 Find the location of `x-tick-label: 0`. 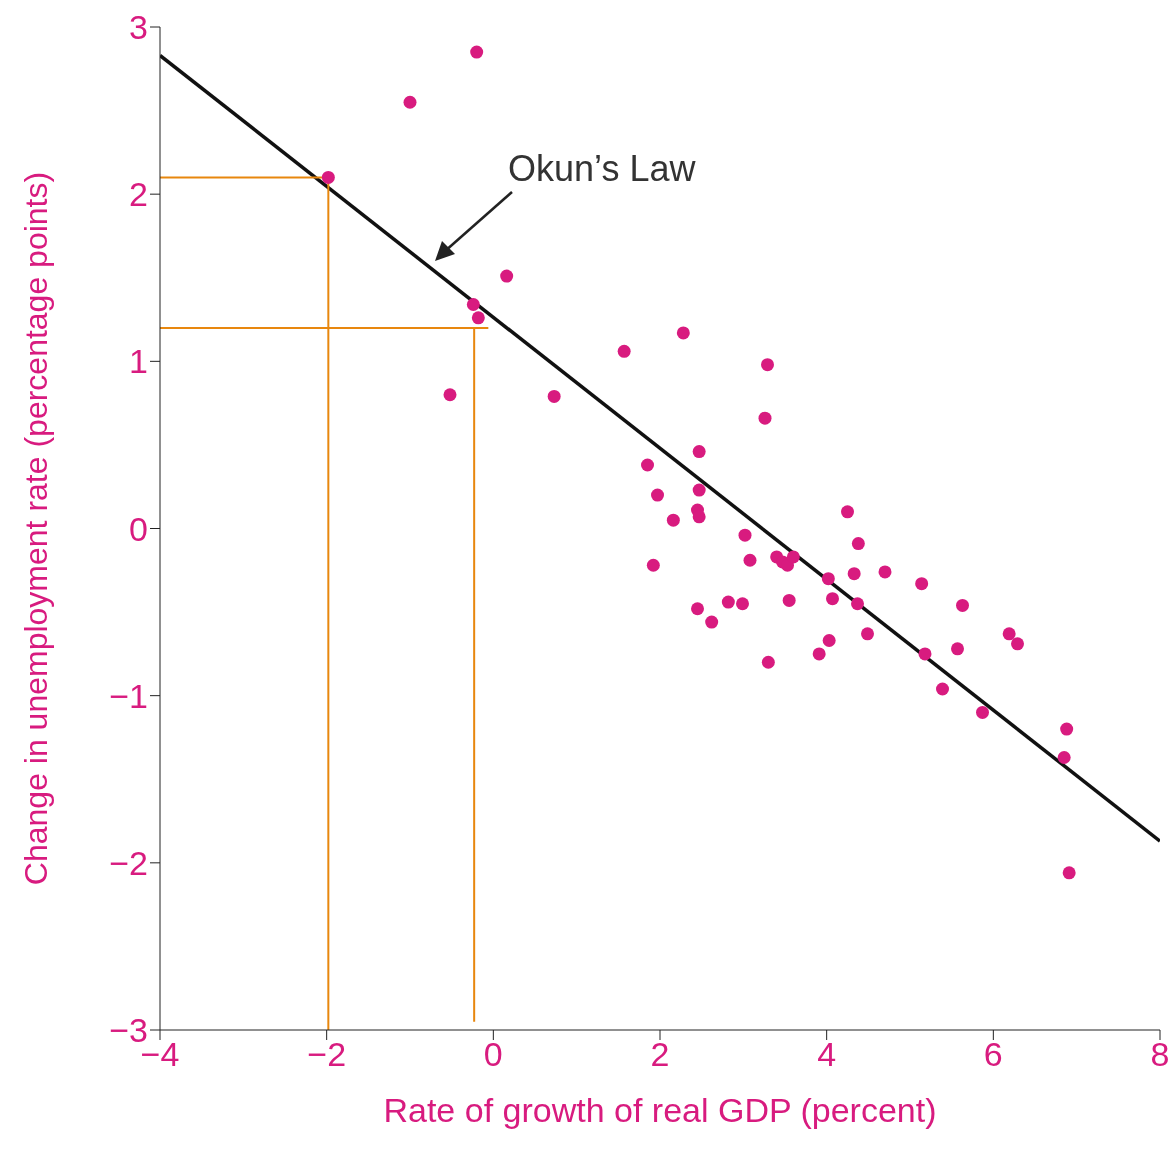

x-tick-label: 0 is located at coordinates (493, 1054).